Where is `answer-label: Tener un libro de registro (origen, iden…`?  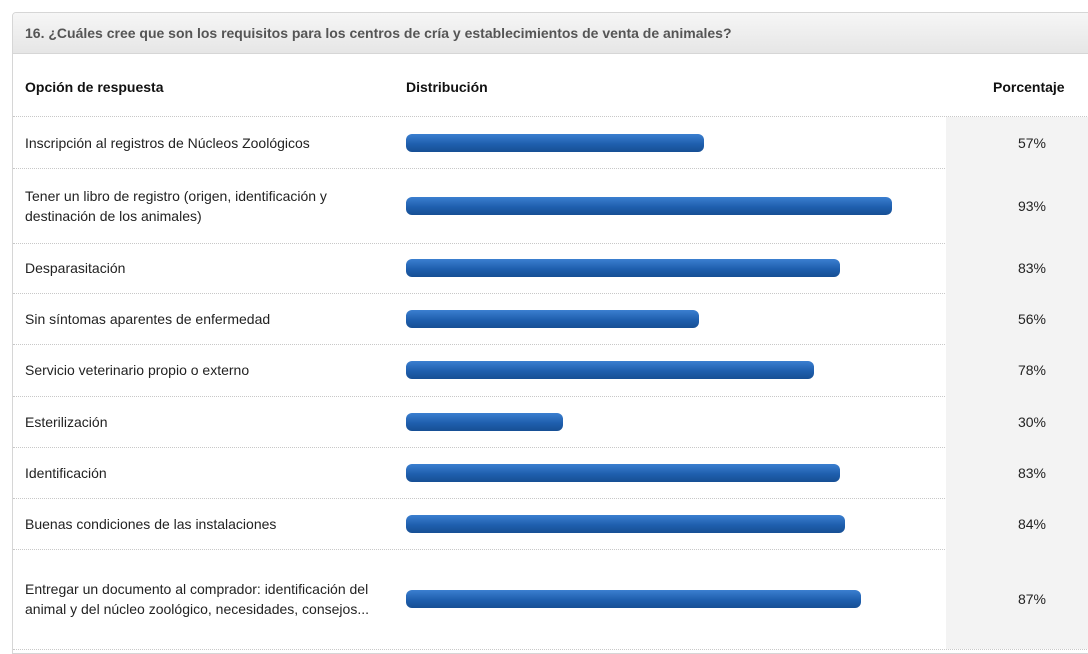
answer-label: Tener un libro de registro (origen, iden… is located at coordinates (176, 205).